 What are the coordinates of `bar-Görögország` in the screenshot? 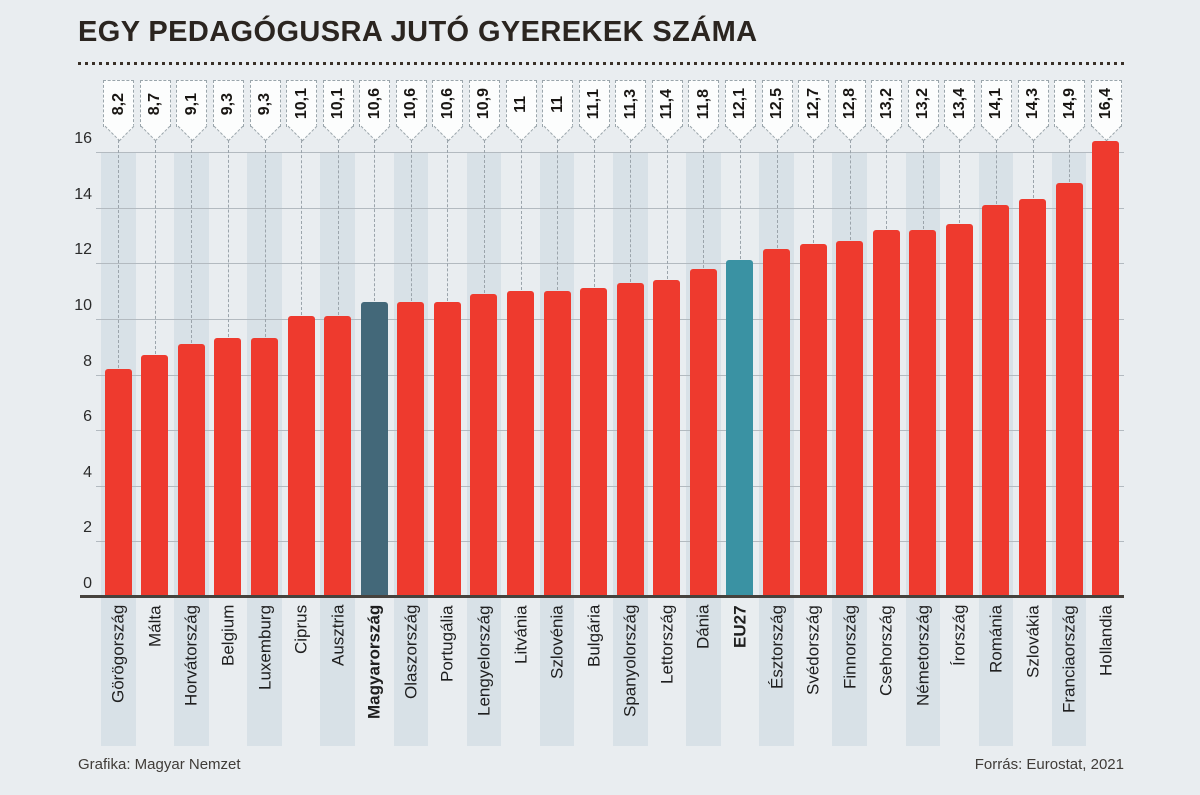 It's located at (118, 482).